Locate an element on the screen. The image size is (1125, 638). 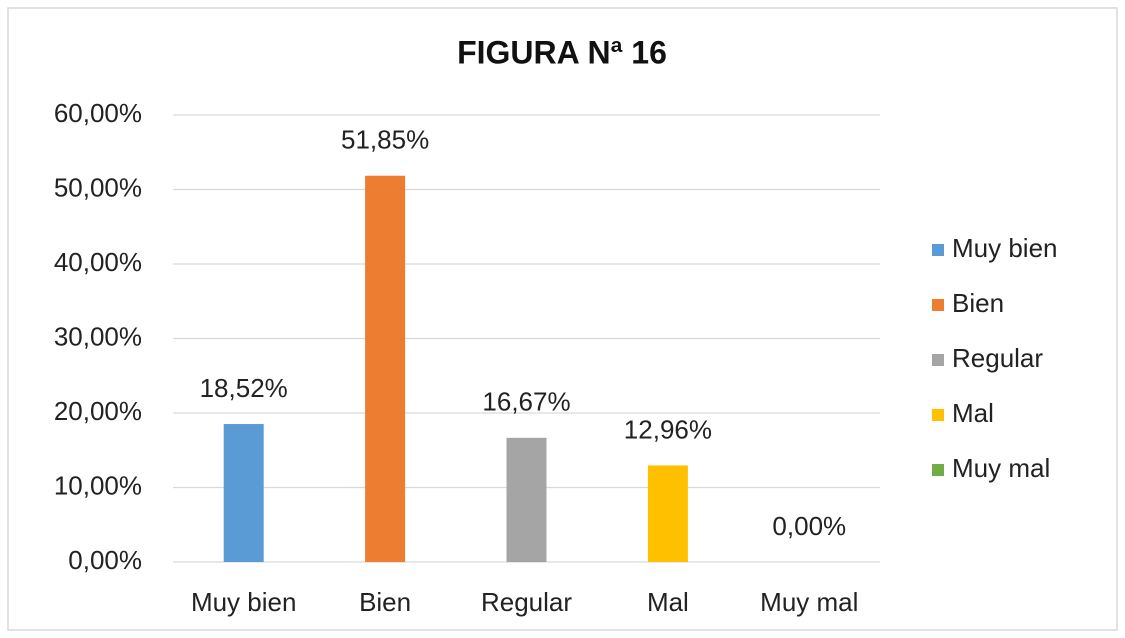
data-label: 16,67% is located at coordinates (526, 402).